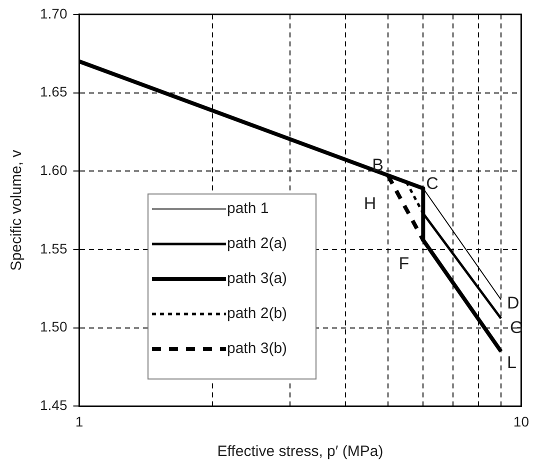  What do you see at coordinates (257, 349) in the screenshot?
I see `legend-label: path 3(b)` at bounding box center [257, 349].